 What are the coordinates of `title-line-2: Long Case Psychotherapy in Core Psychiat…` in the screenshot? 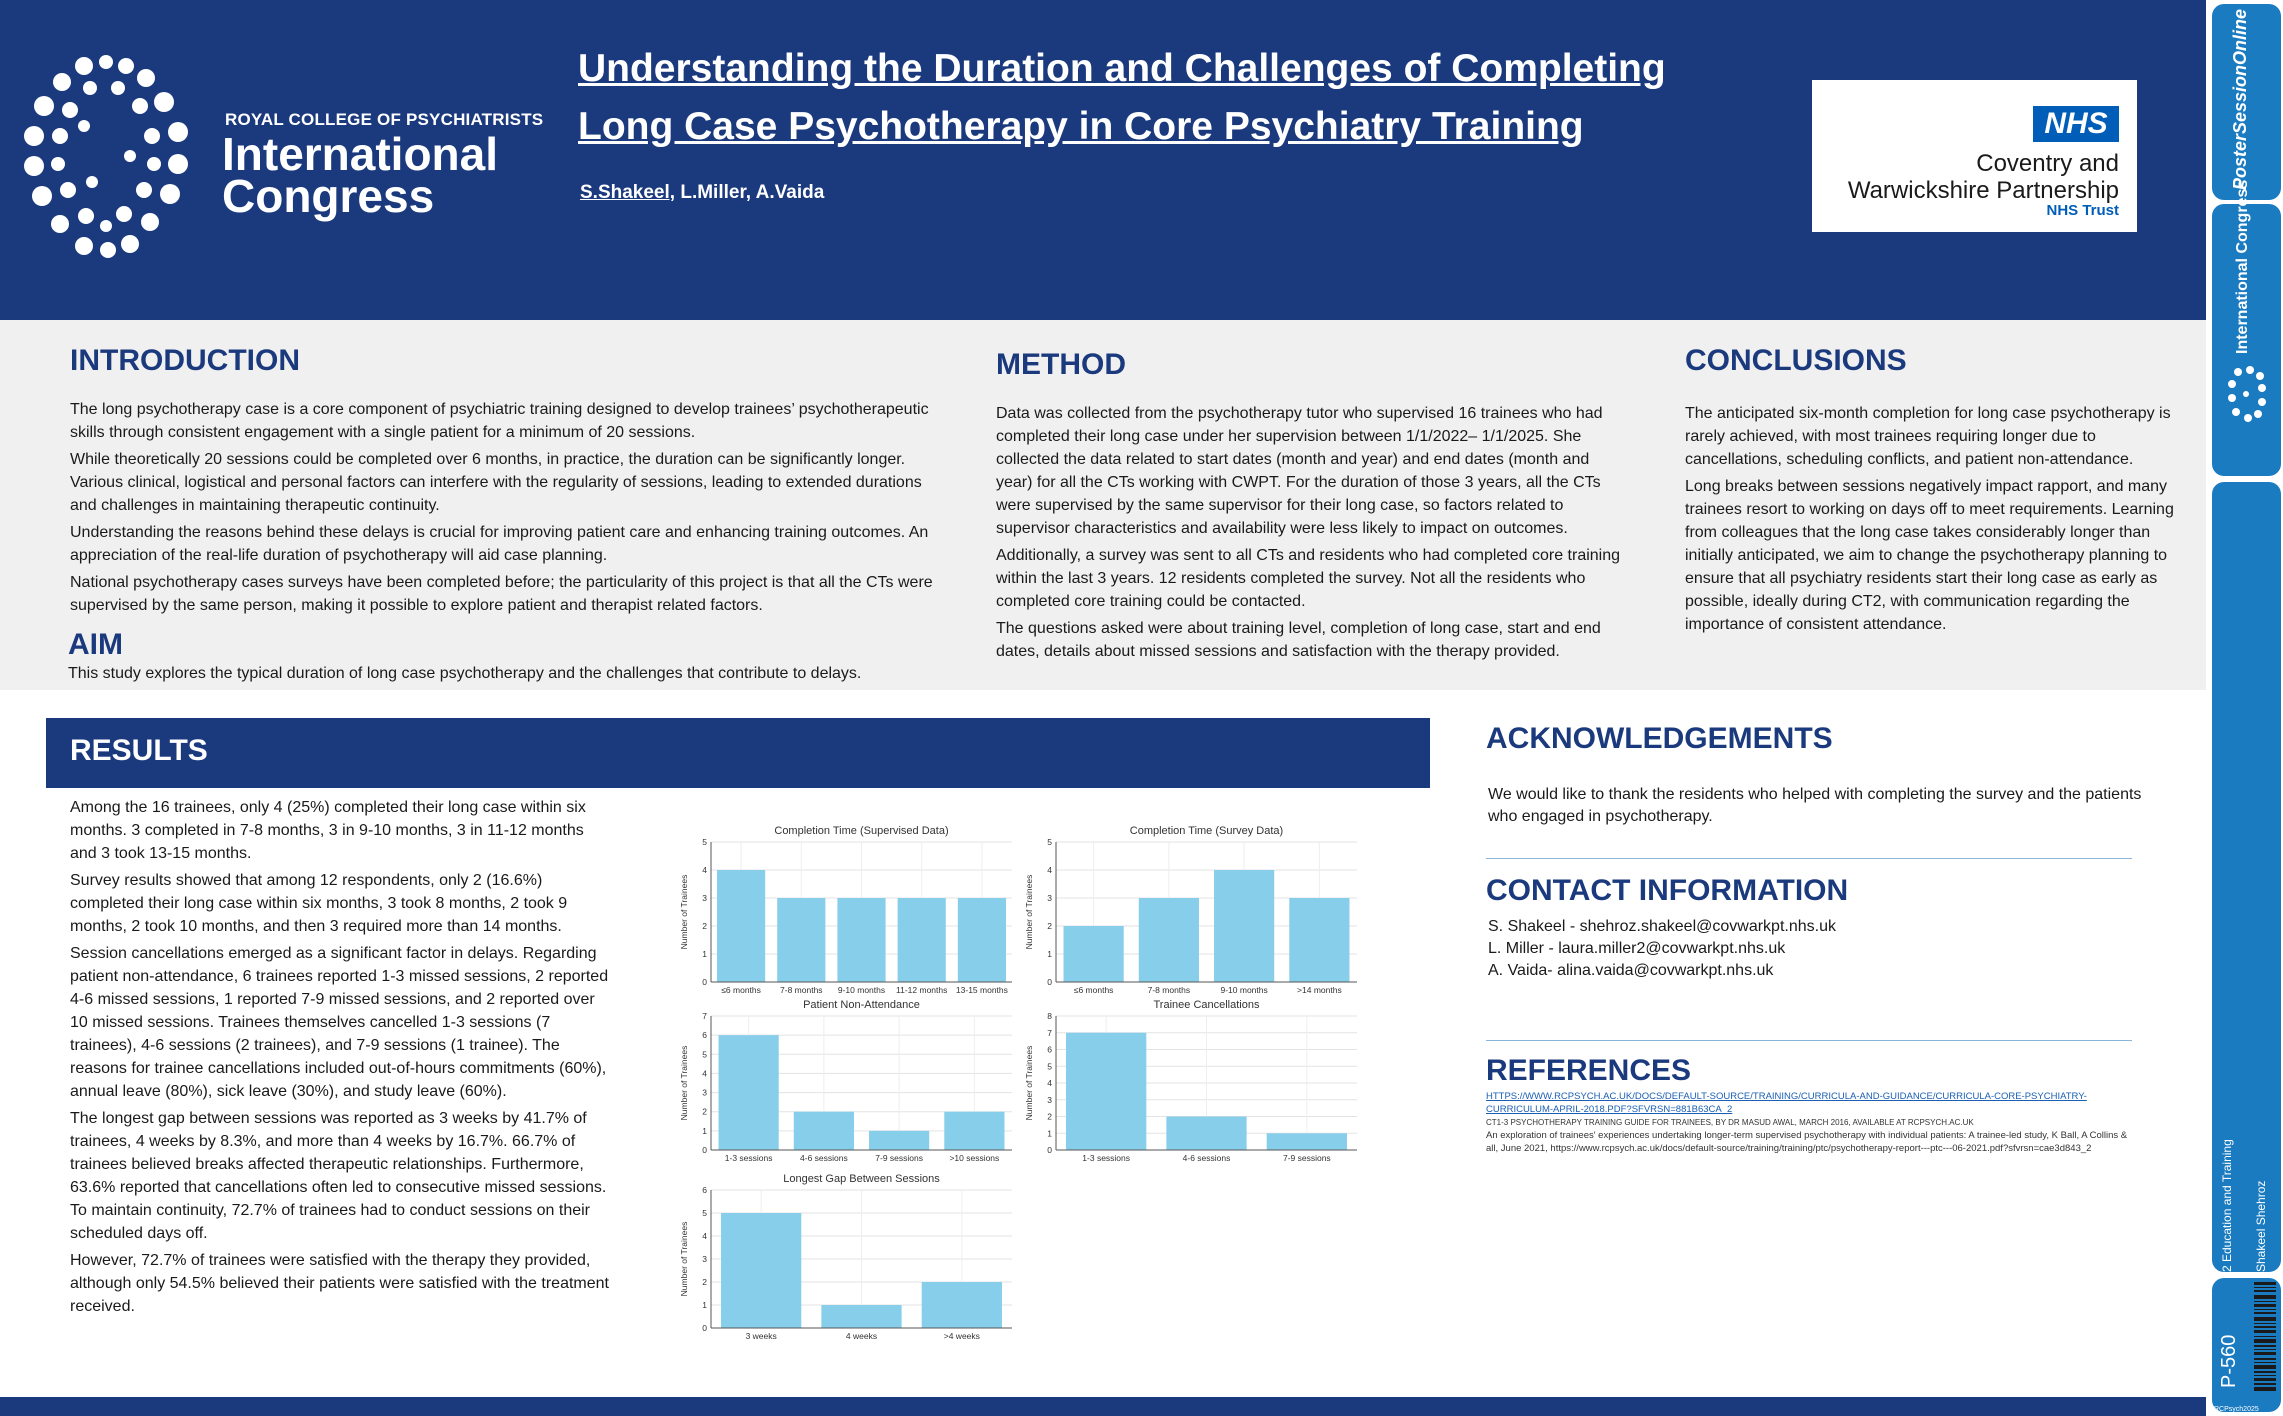 It's located at (1081, 126).